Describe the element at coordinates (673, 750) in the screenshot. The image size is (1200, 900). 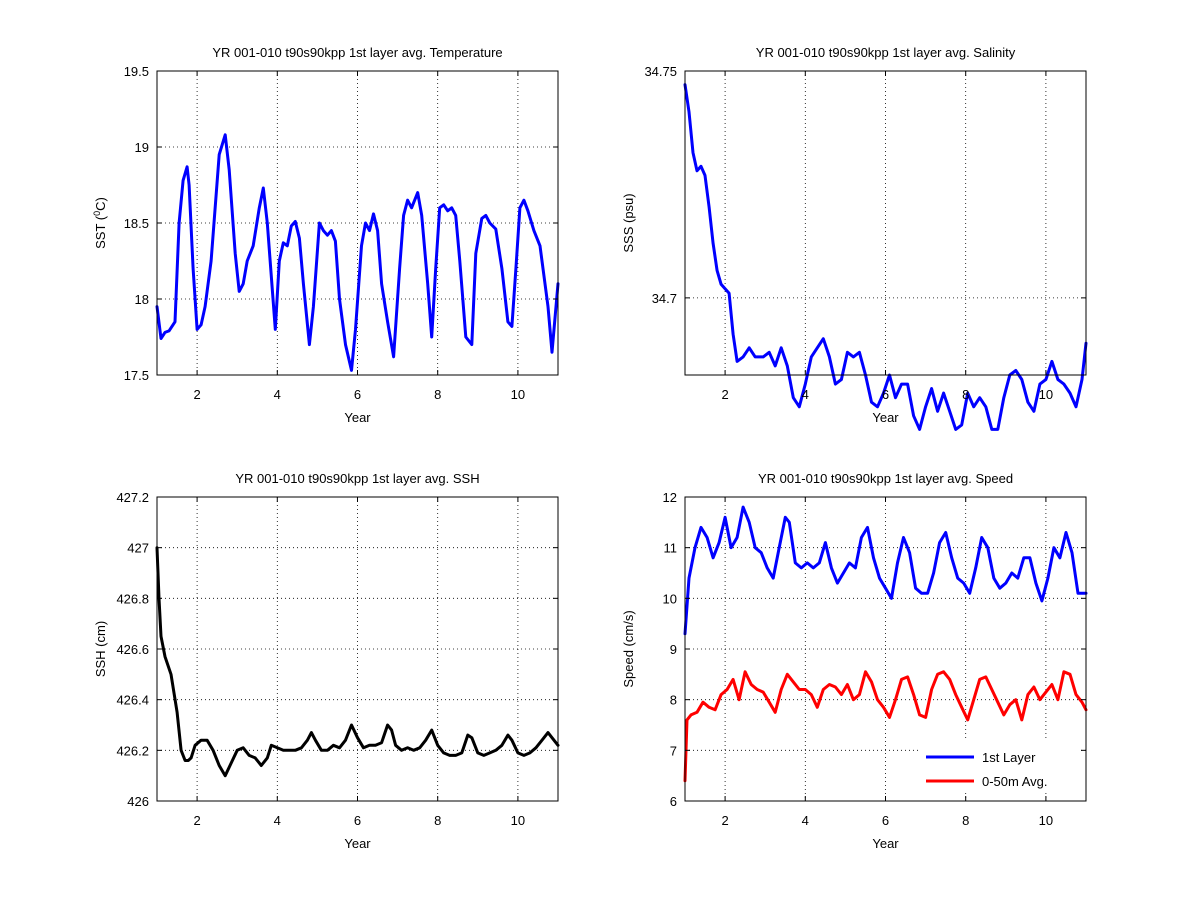
I see `y-tick-label: 7` at that location.